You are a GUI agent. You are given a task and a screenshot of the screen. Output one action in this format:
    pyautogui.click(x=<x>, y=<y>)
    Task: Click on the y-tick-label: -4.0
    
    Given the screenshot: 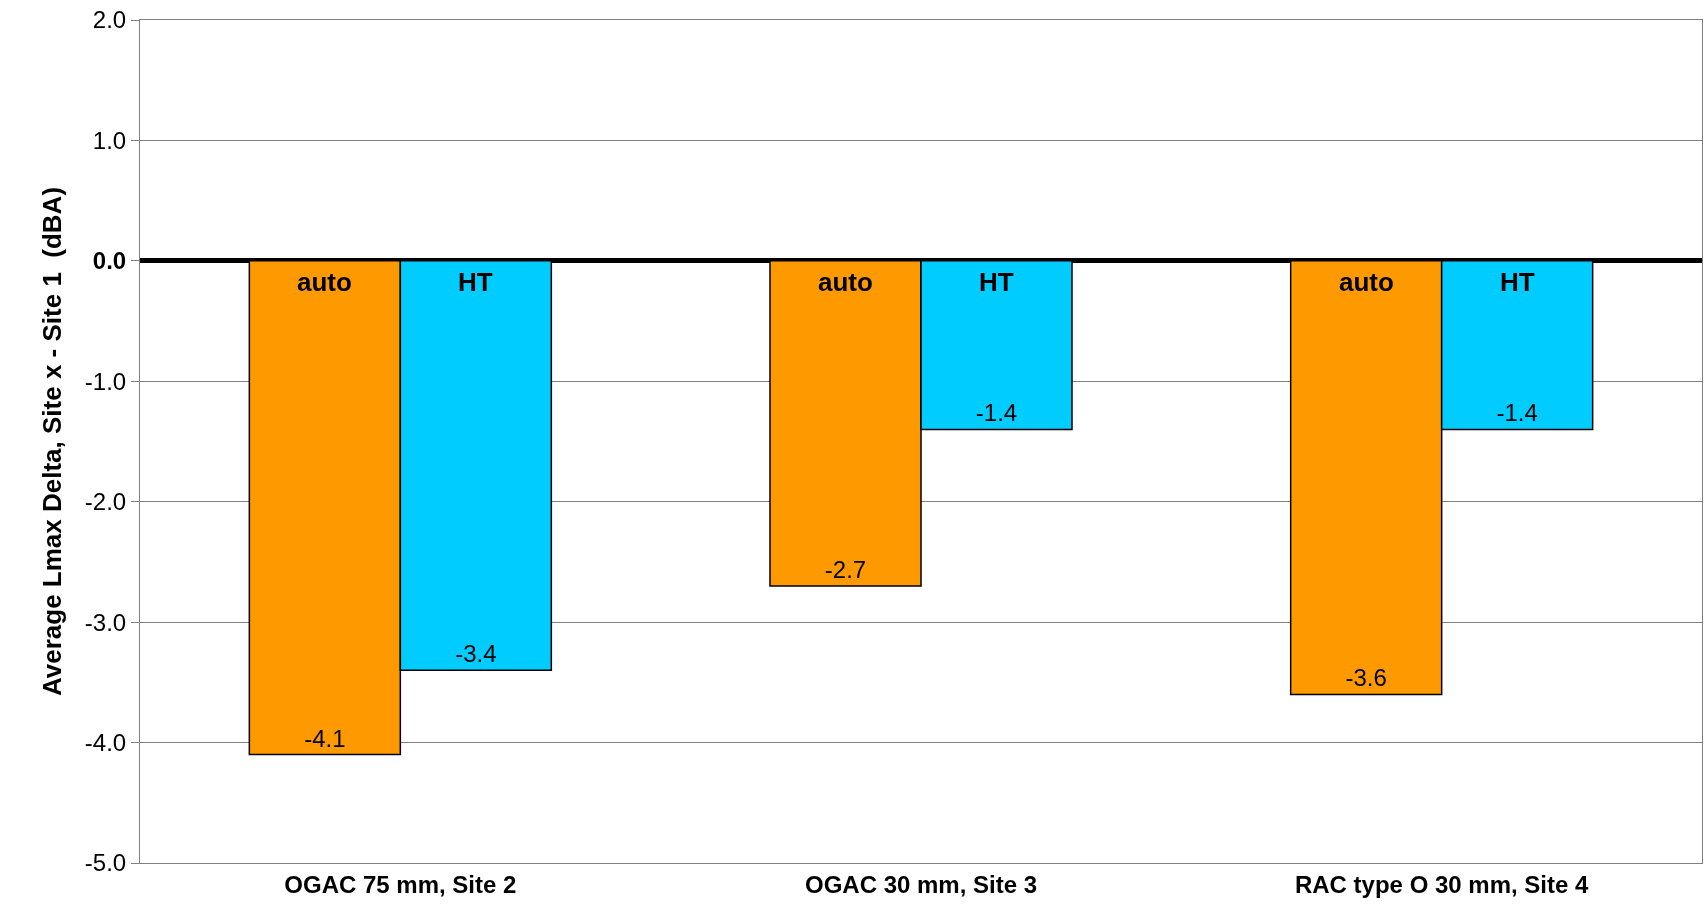 What is the action you would take?
    pyautogui.click(x=105, y=742)
    